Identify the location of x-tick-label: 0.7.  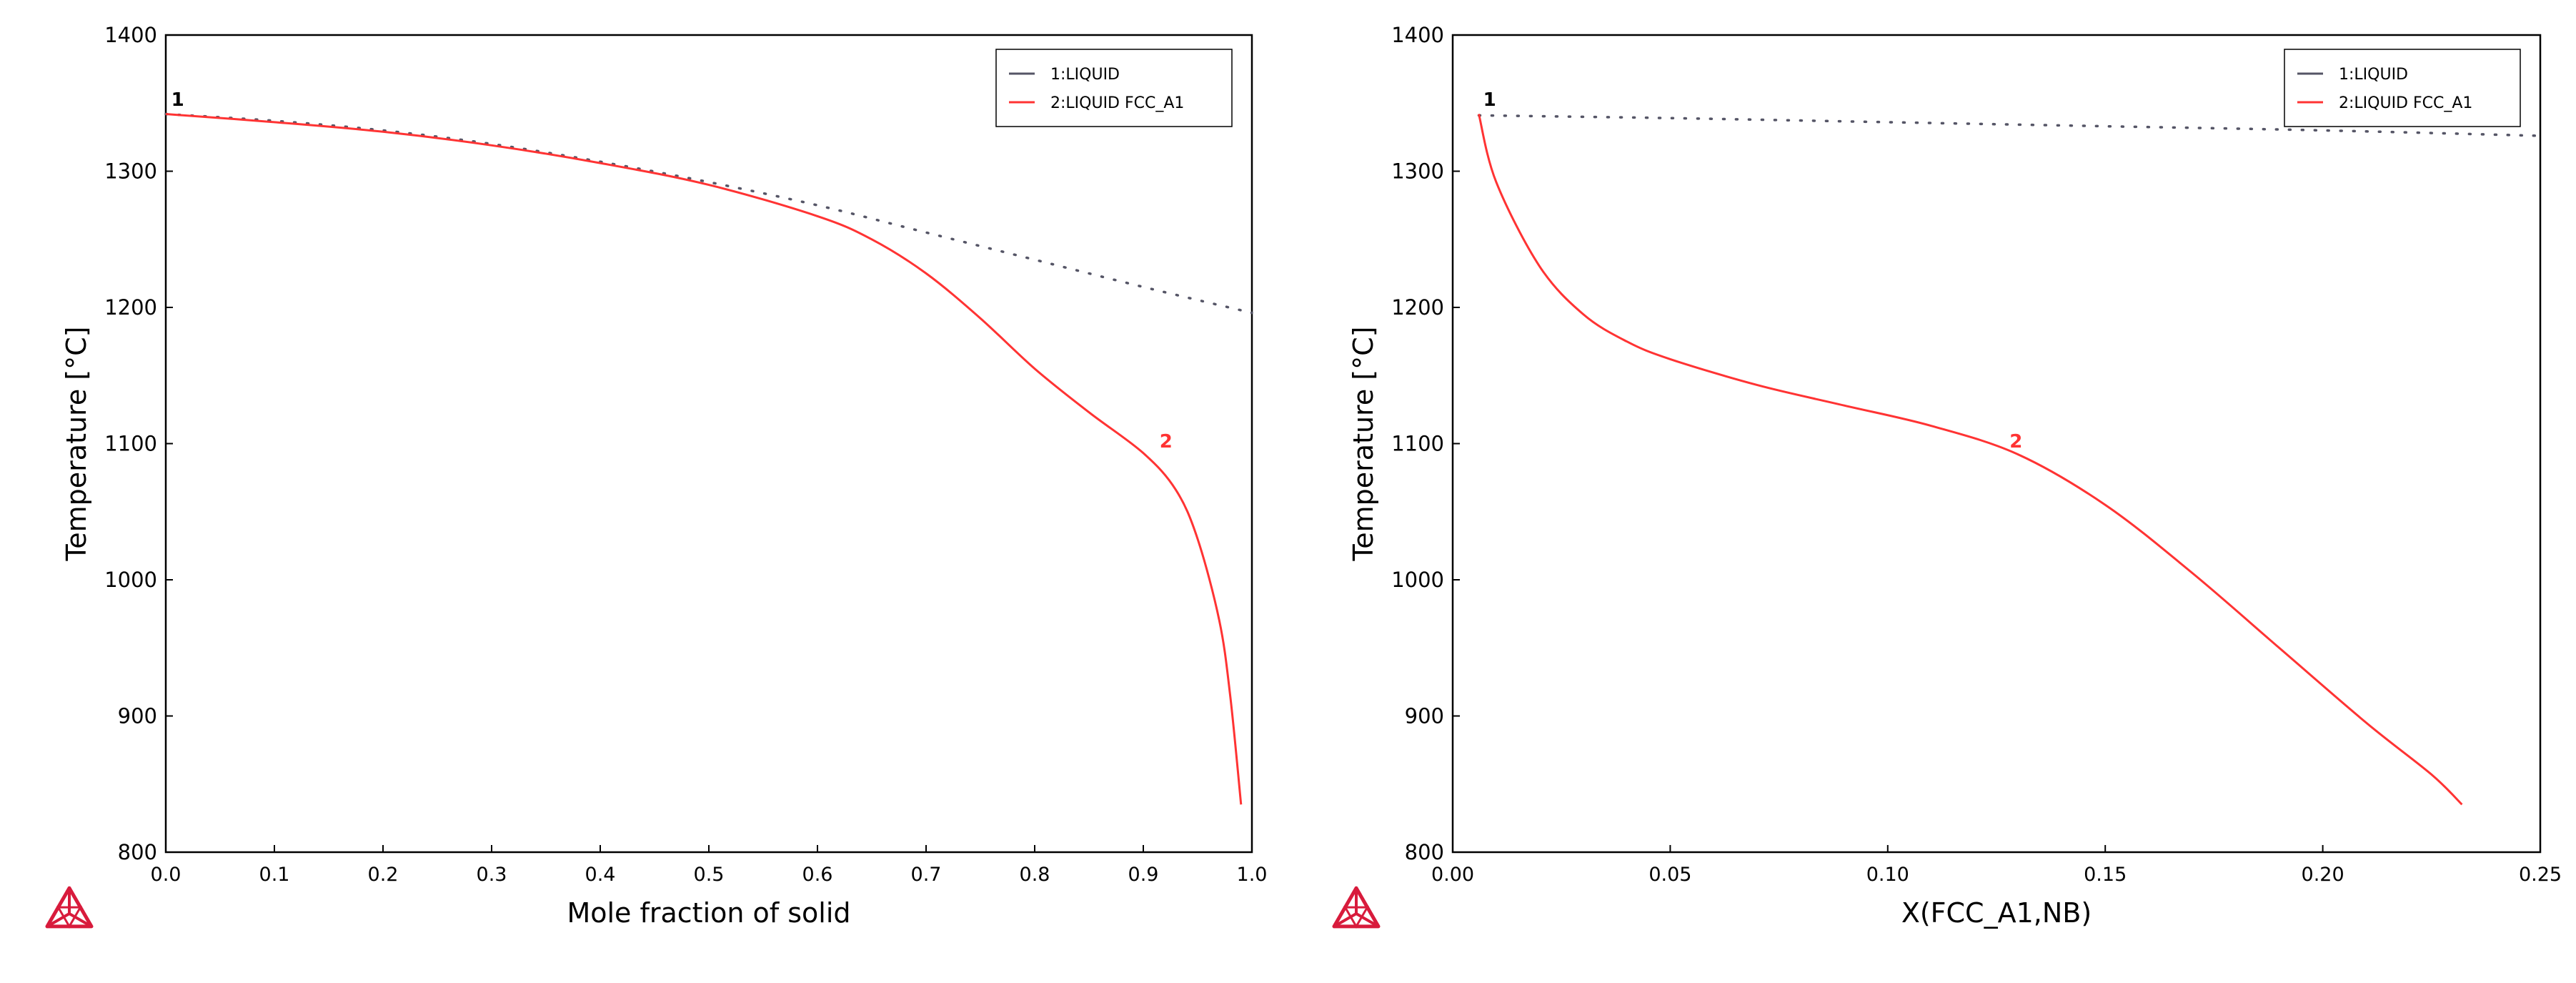
(926, 875).